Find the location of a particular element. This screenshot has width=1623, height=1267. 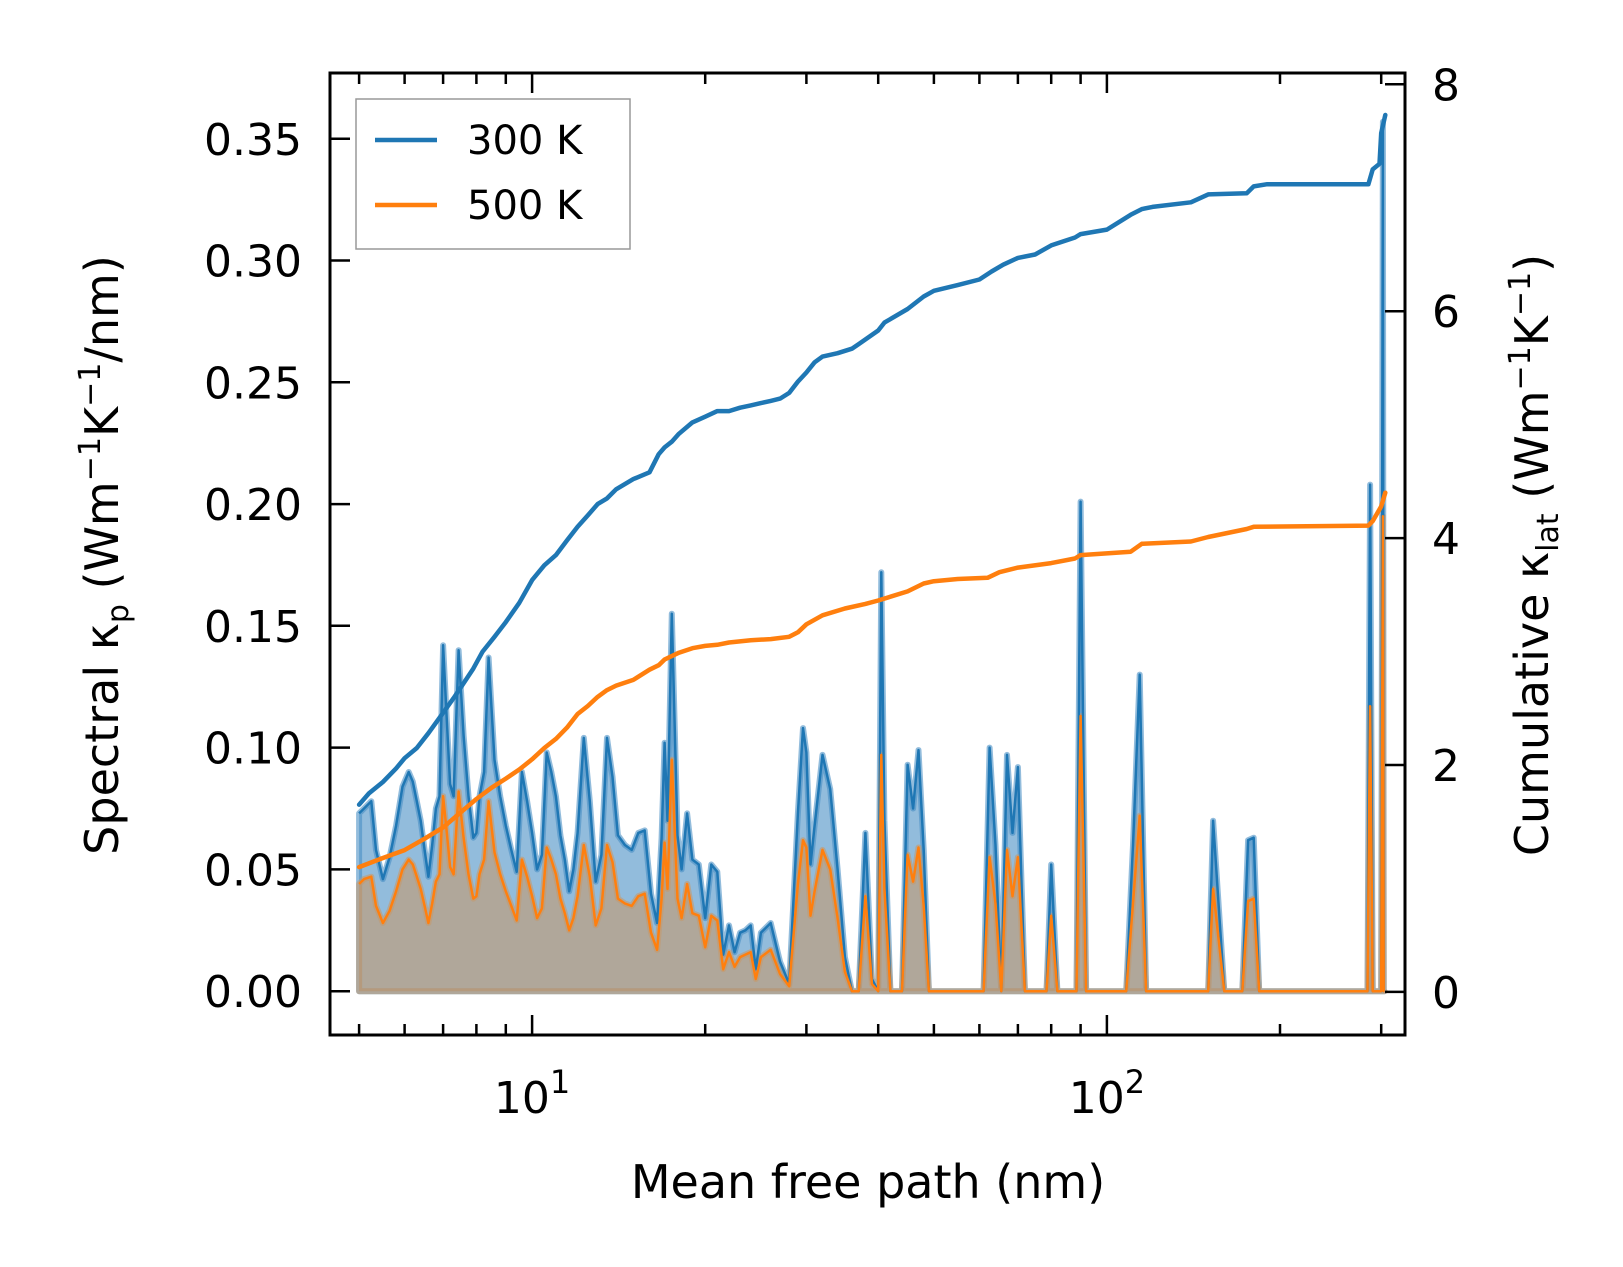

y-left-tick-label: 0.10 is located at coordinates (253, 749).